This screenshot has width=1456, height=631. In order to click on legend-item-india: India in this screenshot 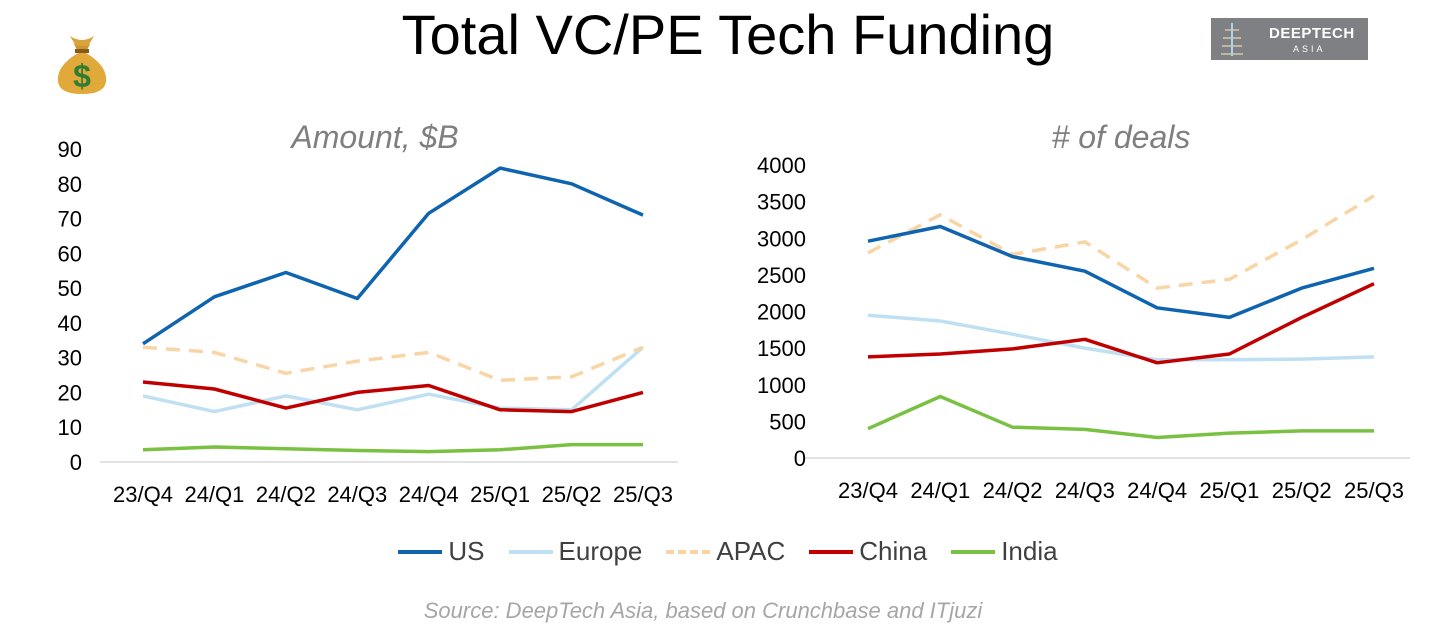, I will do `click(1004, 551)`.